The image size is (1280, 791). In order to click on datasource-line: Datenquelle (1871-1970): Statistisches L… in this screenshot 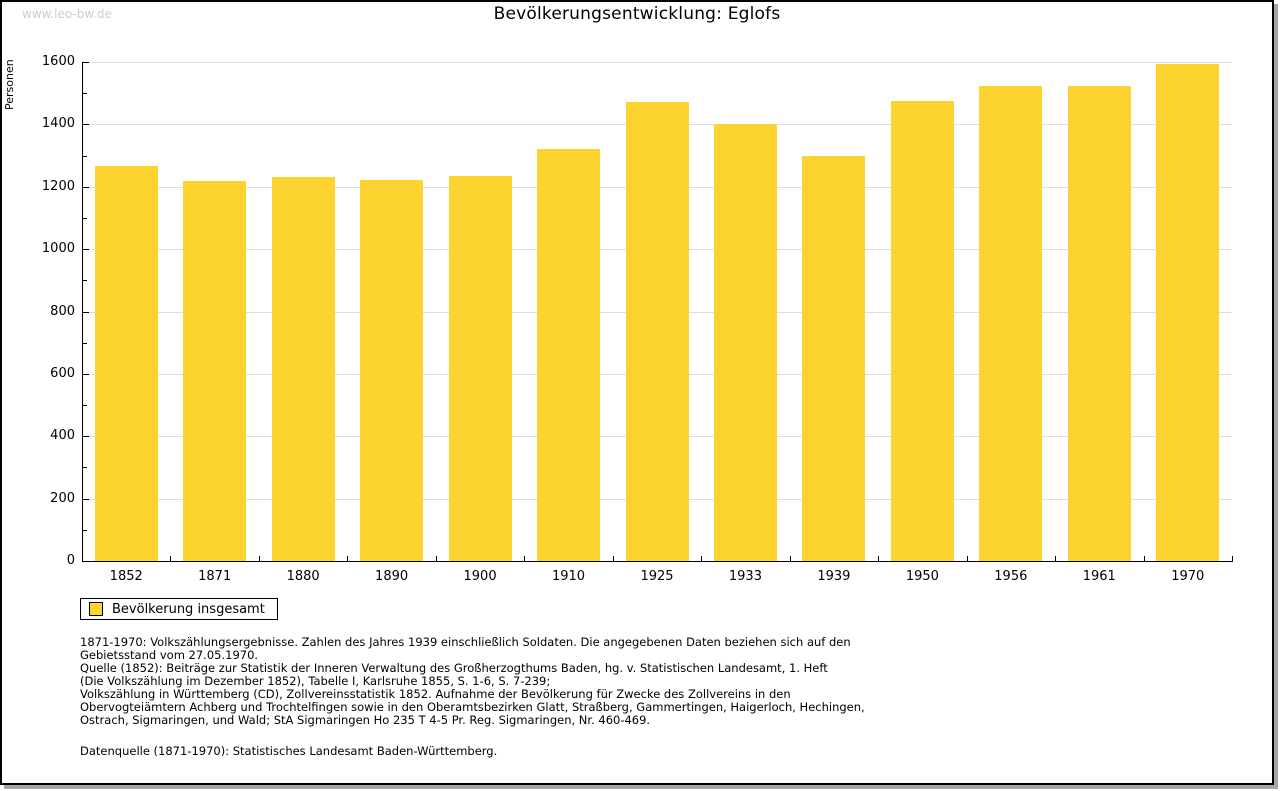, I will do `click(289, 751)`.